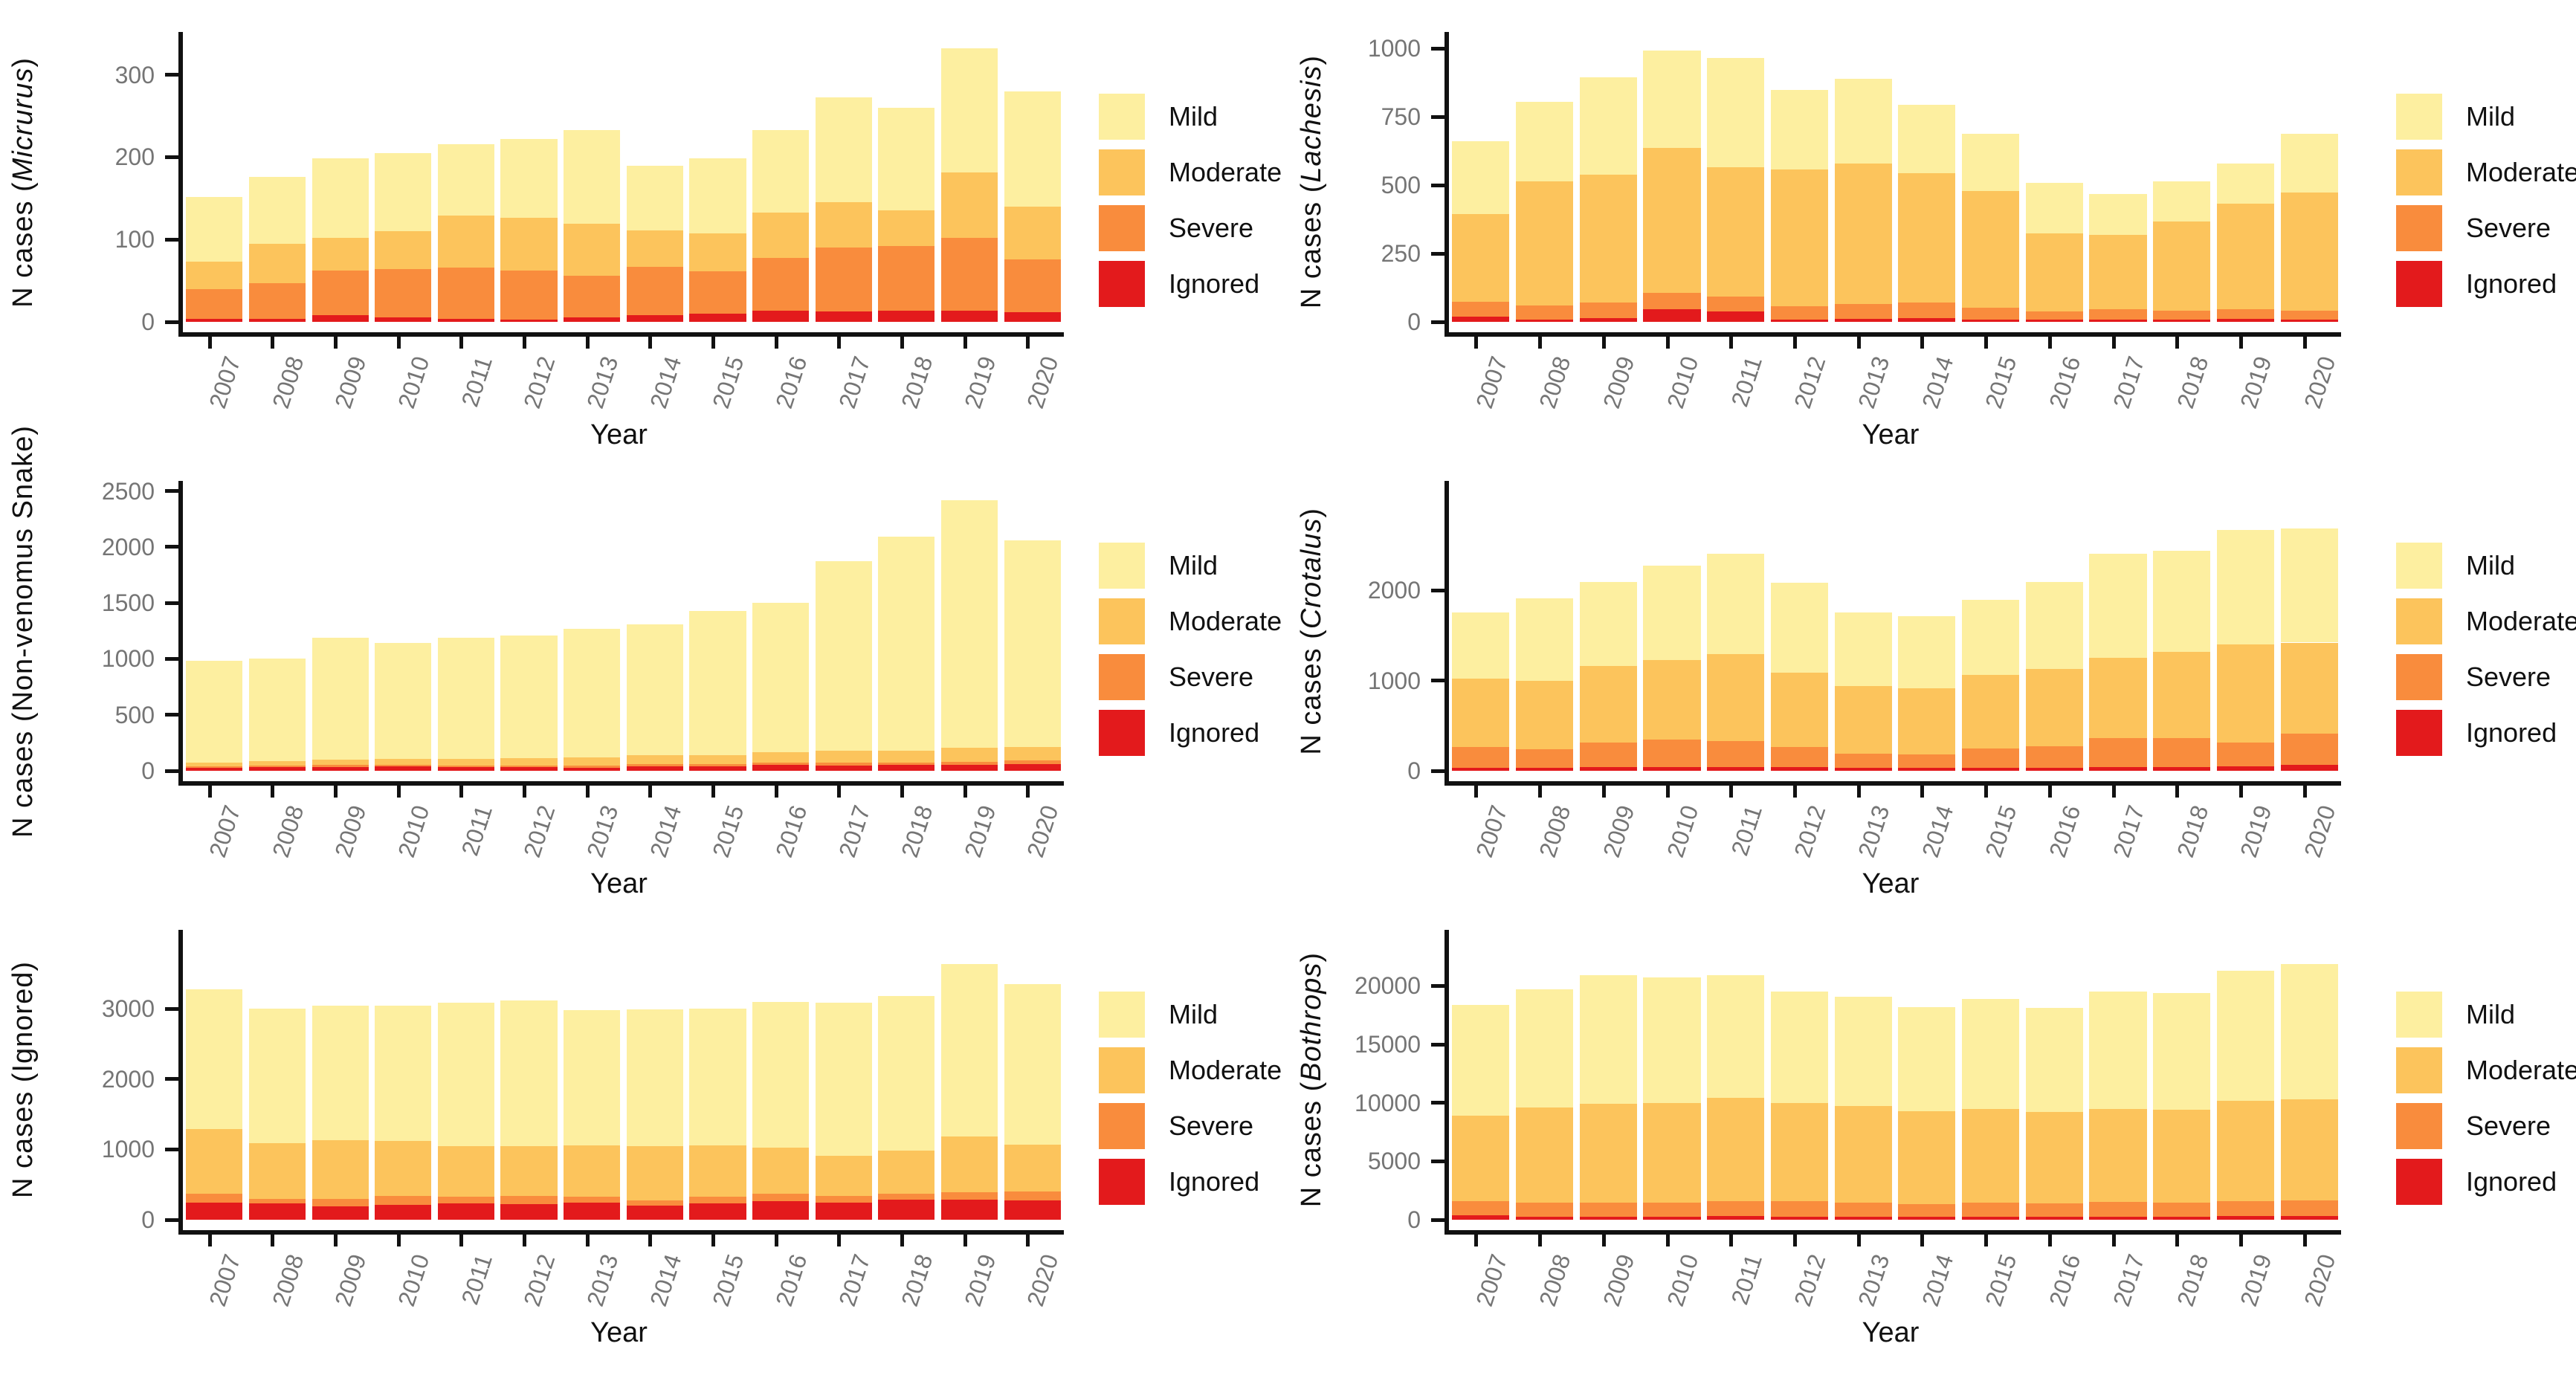  Describe the element at coordinates (1193, 117) in the screenshot. I see `legend-label-mild: Mild` at that location.